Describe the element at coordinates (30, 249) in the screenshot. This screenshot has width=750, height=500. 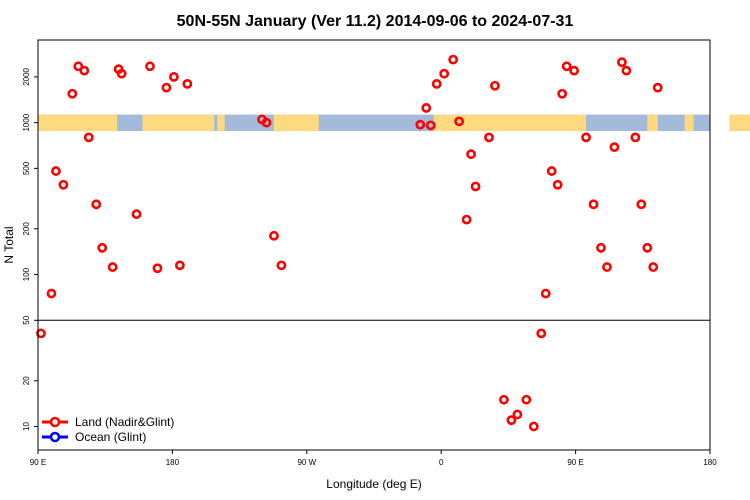
I see `y-axis-ticks: 10 20 50 100 200 500 1000 2000` at that location.